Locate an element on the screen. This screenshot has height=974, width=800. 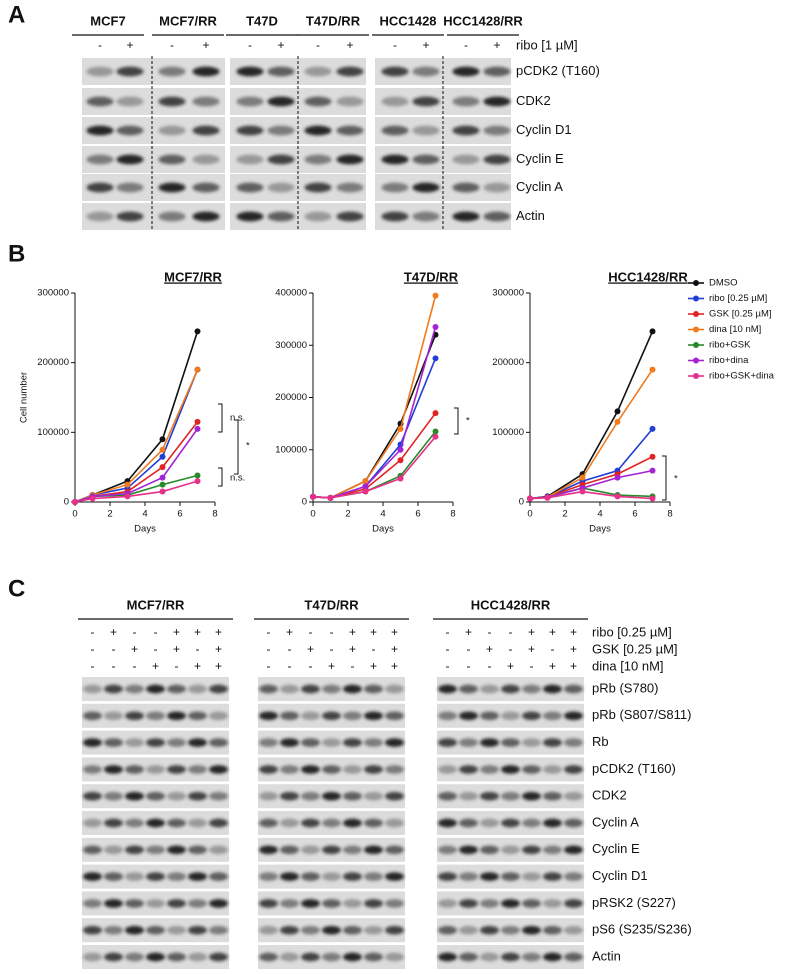
protein-label: Cyclin A is located at coordinates (539, 186).